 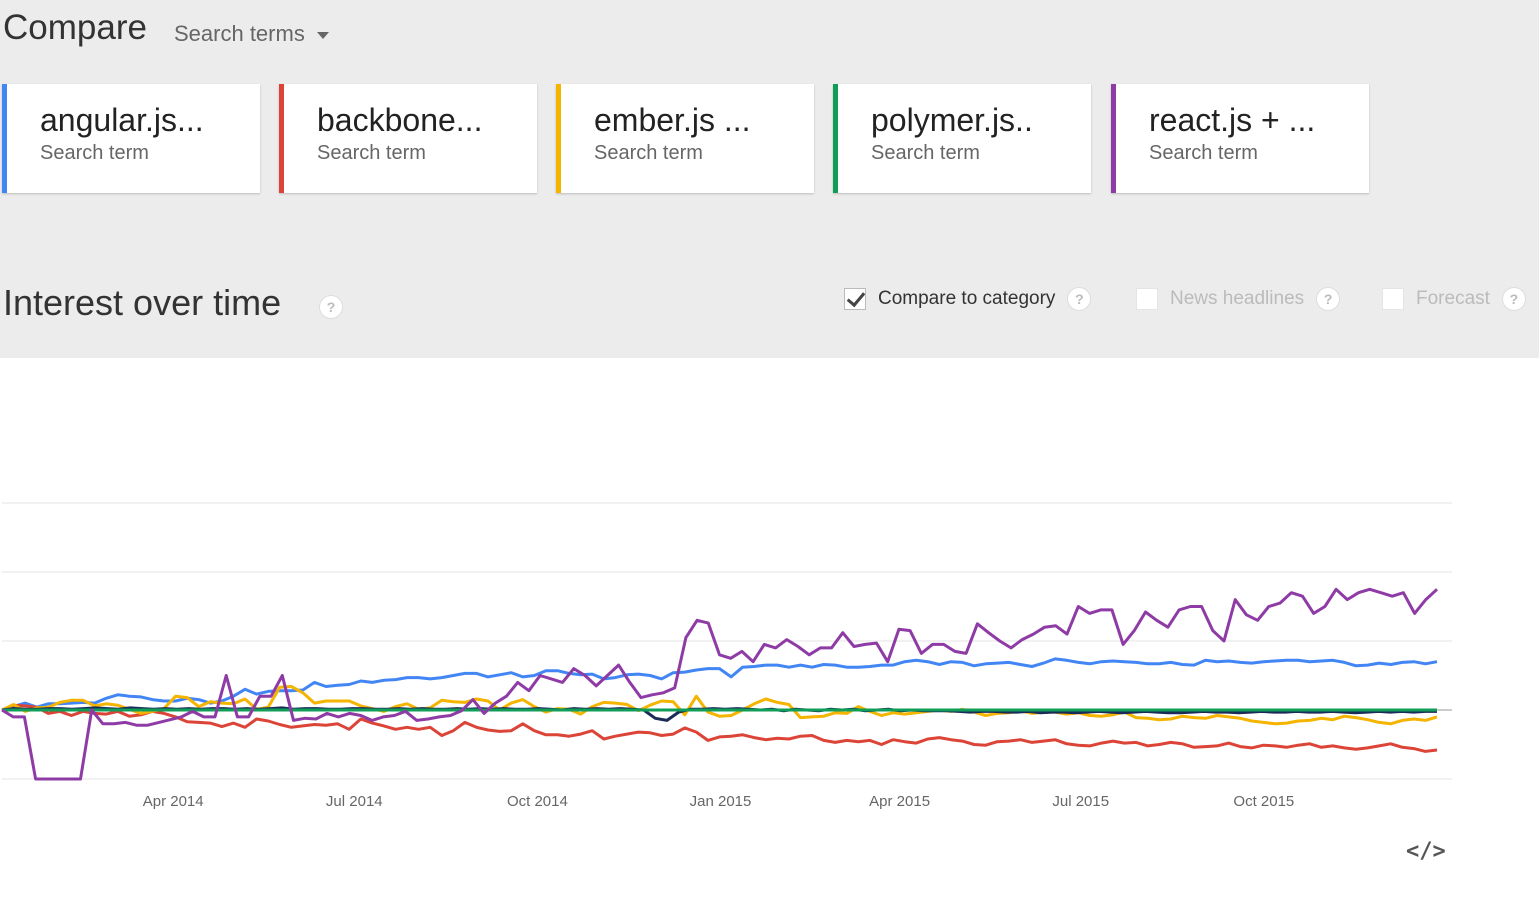 I want to click on term-card-backbone: backbone... Search term, so click(x=408, y=138).